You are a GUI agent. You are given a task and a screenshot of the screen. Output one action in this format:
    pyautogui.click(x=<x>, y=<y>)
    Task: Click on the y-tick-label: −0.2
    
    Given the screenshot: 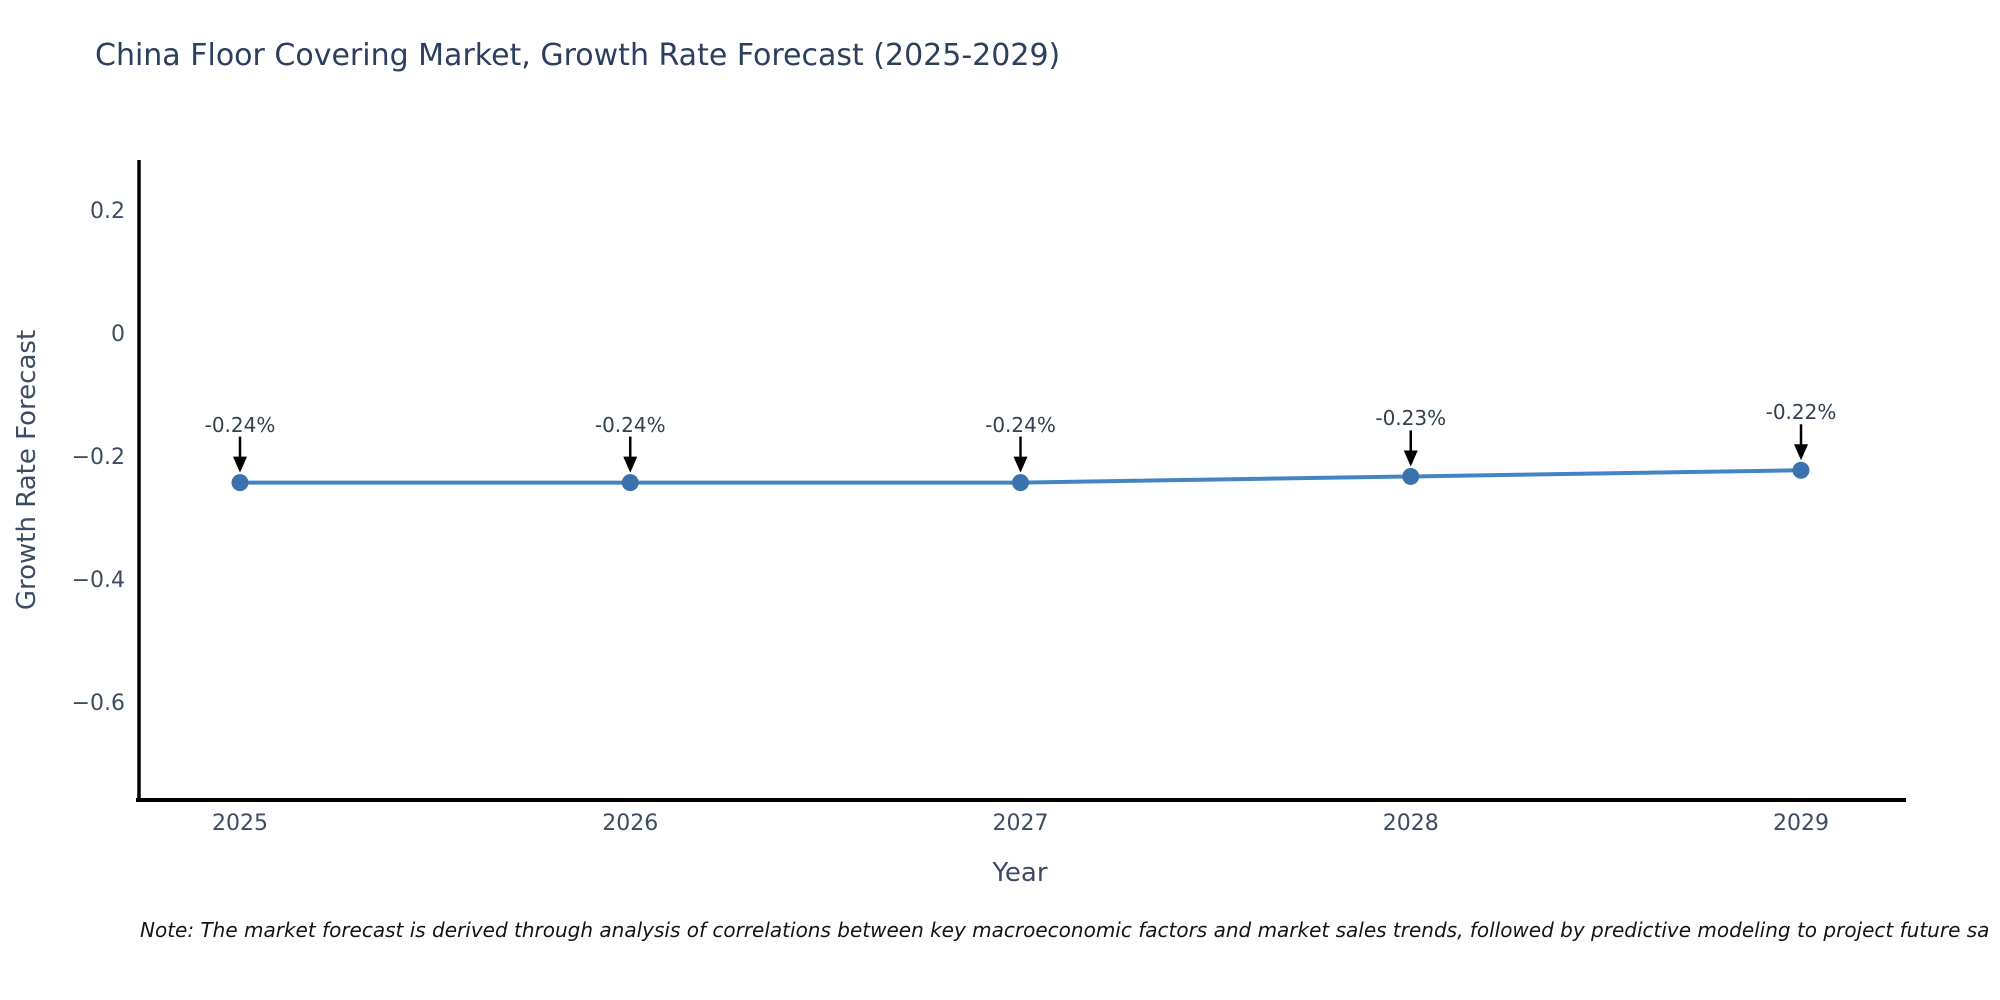 What is the action you would take?
    pyautogui.click(x=98, y=457)
    